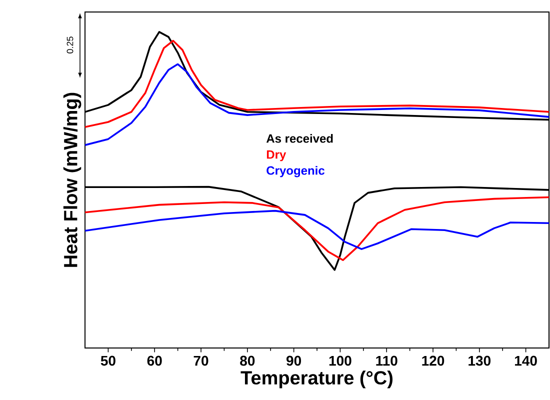 This screenshot has width=550, height=400. I want to click on x-tick-label: 140, so click(526, 361).